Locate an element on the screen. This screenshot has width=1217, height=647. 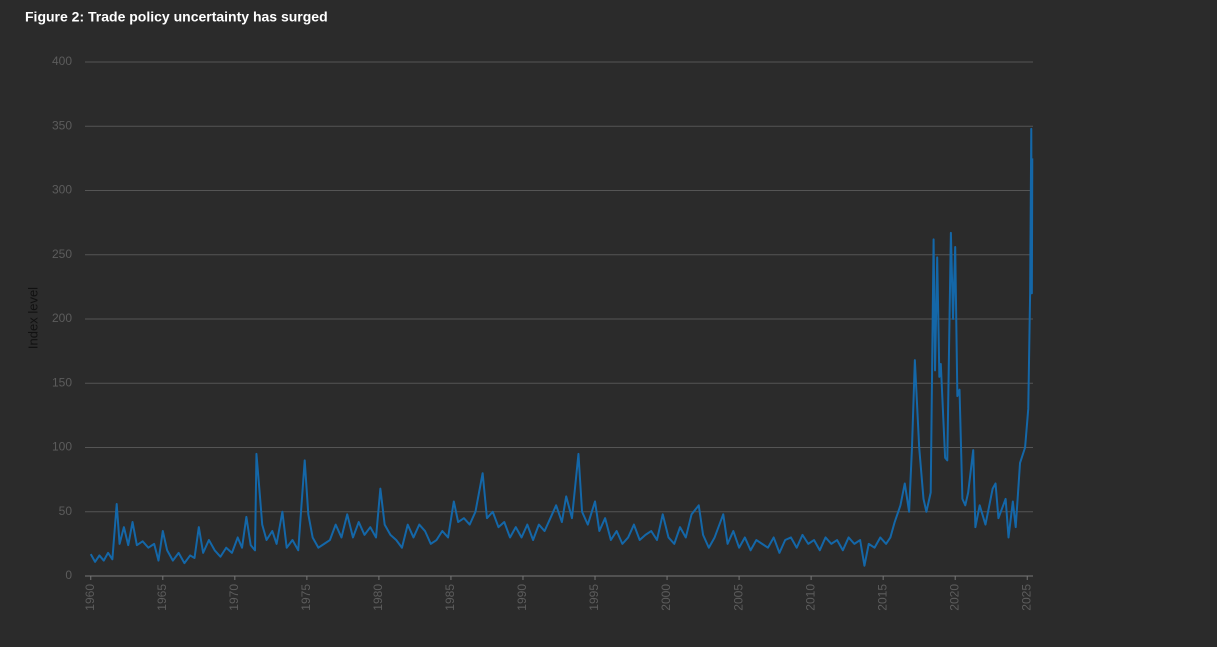
x-tick-label: 2000 is located at coordinates (666, 597).